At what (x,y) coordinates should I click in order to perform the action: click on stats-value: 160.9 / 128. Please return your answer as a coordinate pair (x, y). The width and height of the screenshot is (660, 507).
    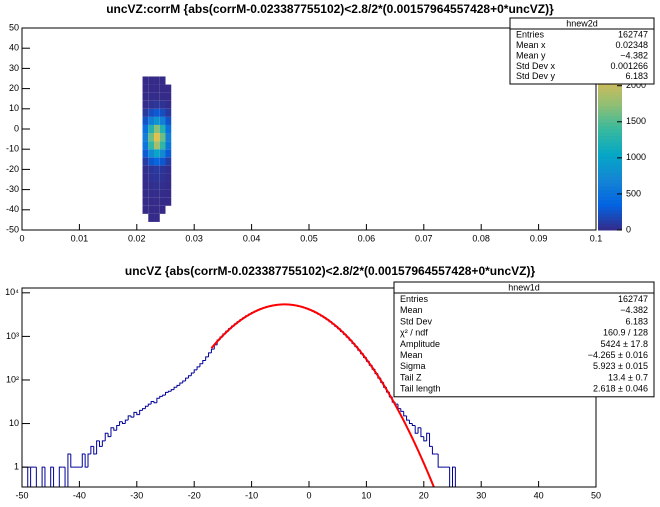
    Looking at the image, I should click on (625, 333).